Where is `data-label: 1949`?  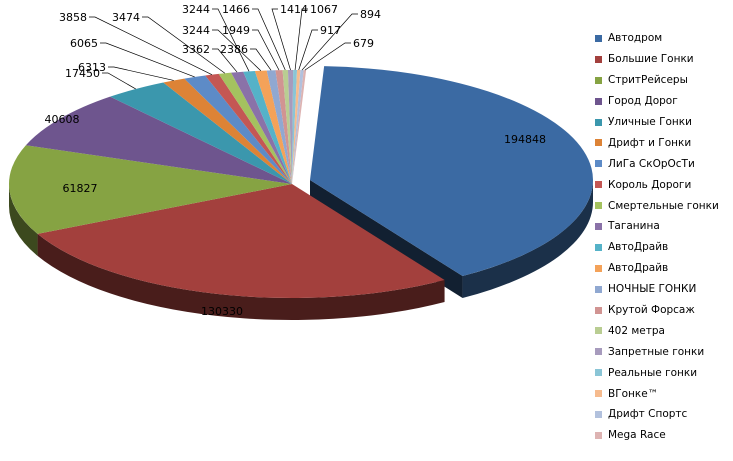
data-label: 1949 is located at coordinates (236, 30).